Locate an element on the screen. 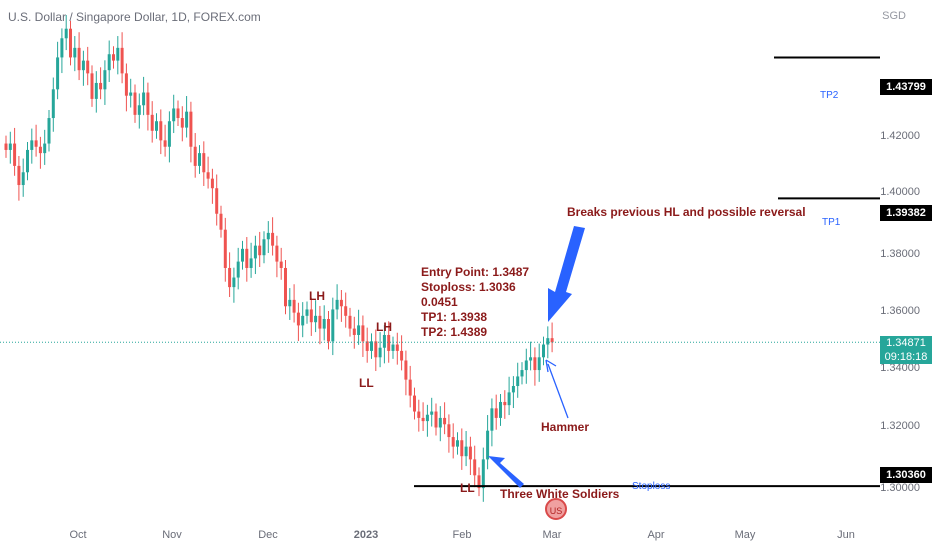 The height and width of the screenshot is (550, 932). entry-line: 0.0451 is located at coordinates (439, 302).